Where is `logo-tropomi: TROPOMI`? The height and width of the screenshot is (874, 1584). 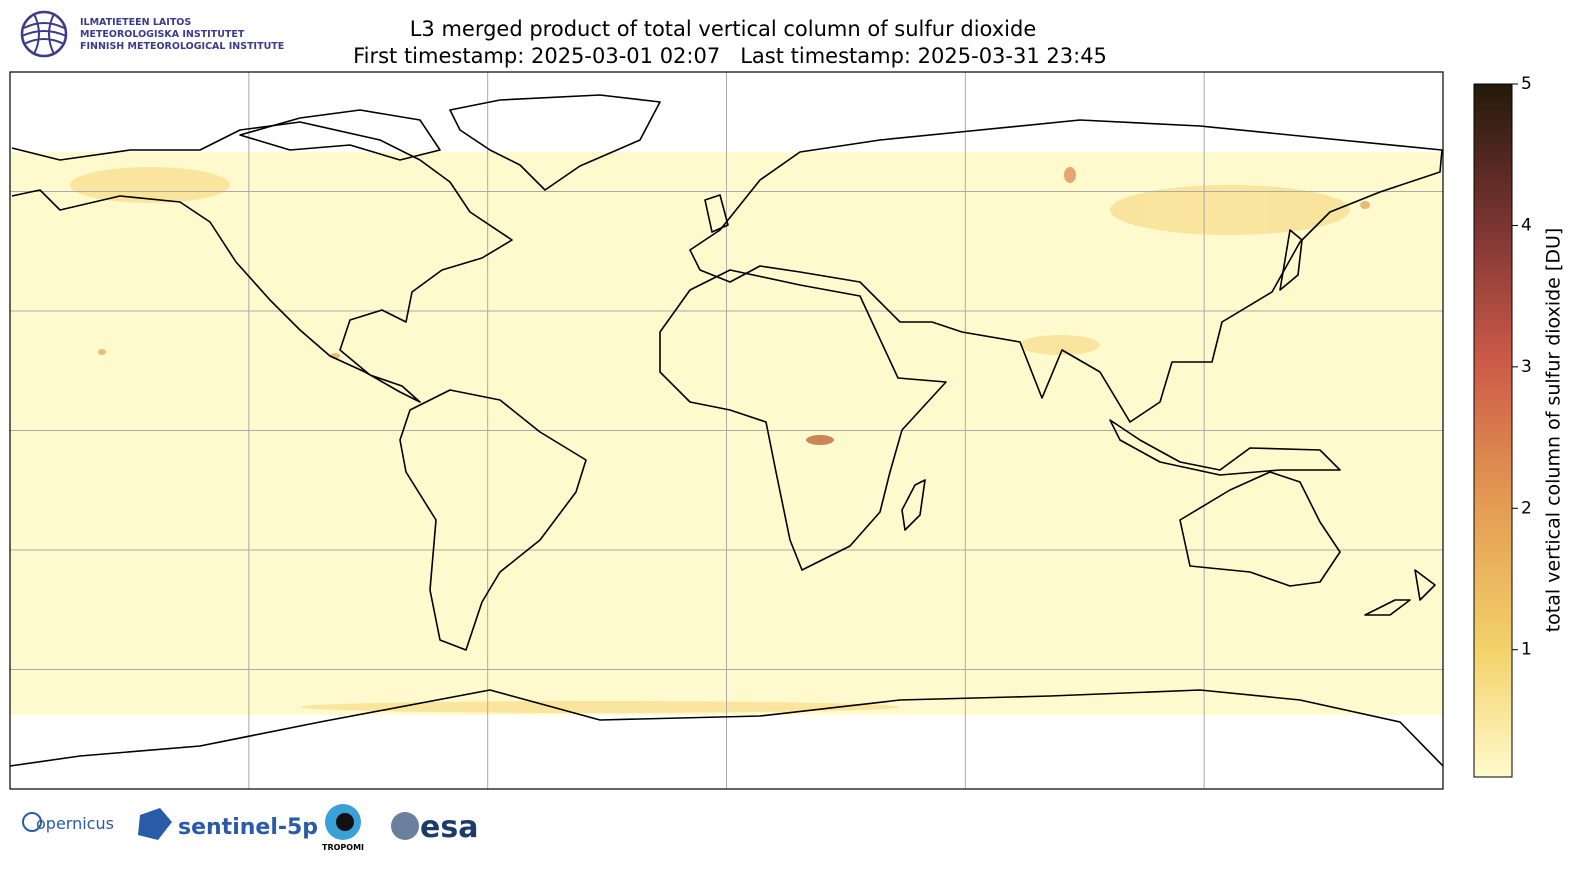 logo-tropomi: TROPOMI is located at coordinates (343, 847).